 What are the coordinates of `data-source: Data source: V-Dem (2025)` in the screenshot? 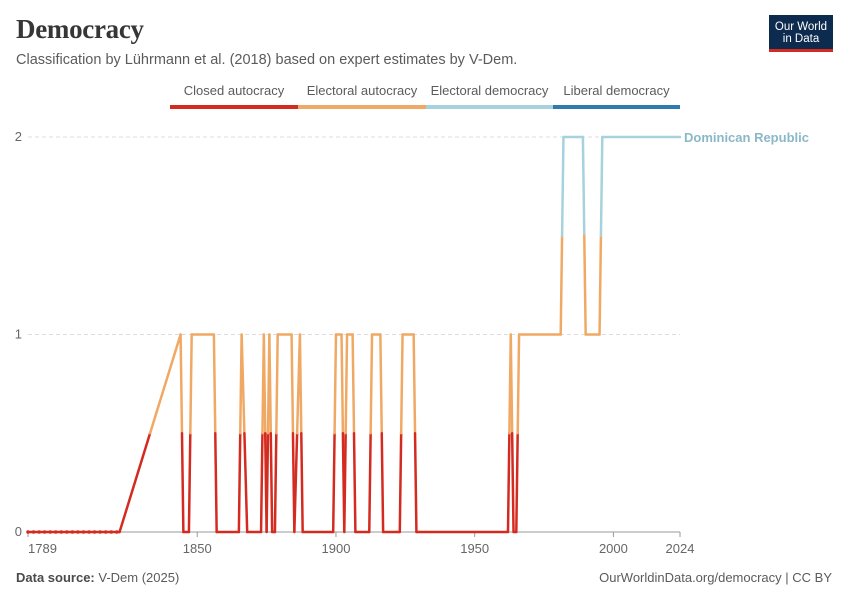 It's located at (97, 577).